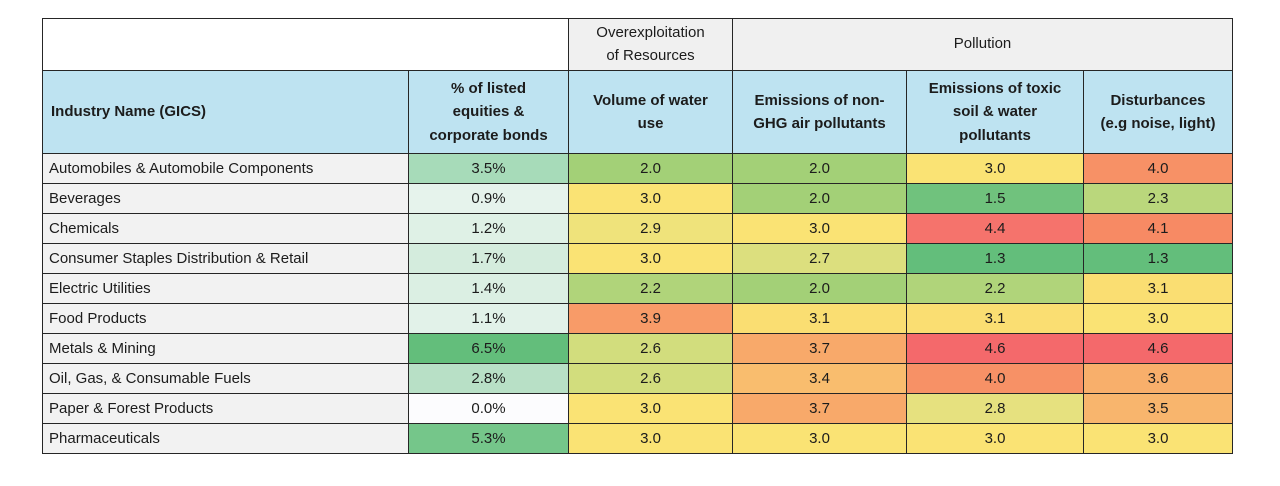 The width and height of the screenshot is (1280, 486). Describe the element at coordinates (225, 168) in the screenshot. I see `industry-name-cell: Automobiles & Automobile Components` at that location.